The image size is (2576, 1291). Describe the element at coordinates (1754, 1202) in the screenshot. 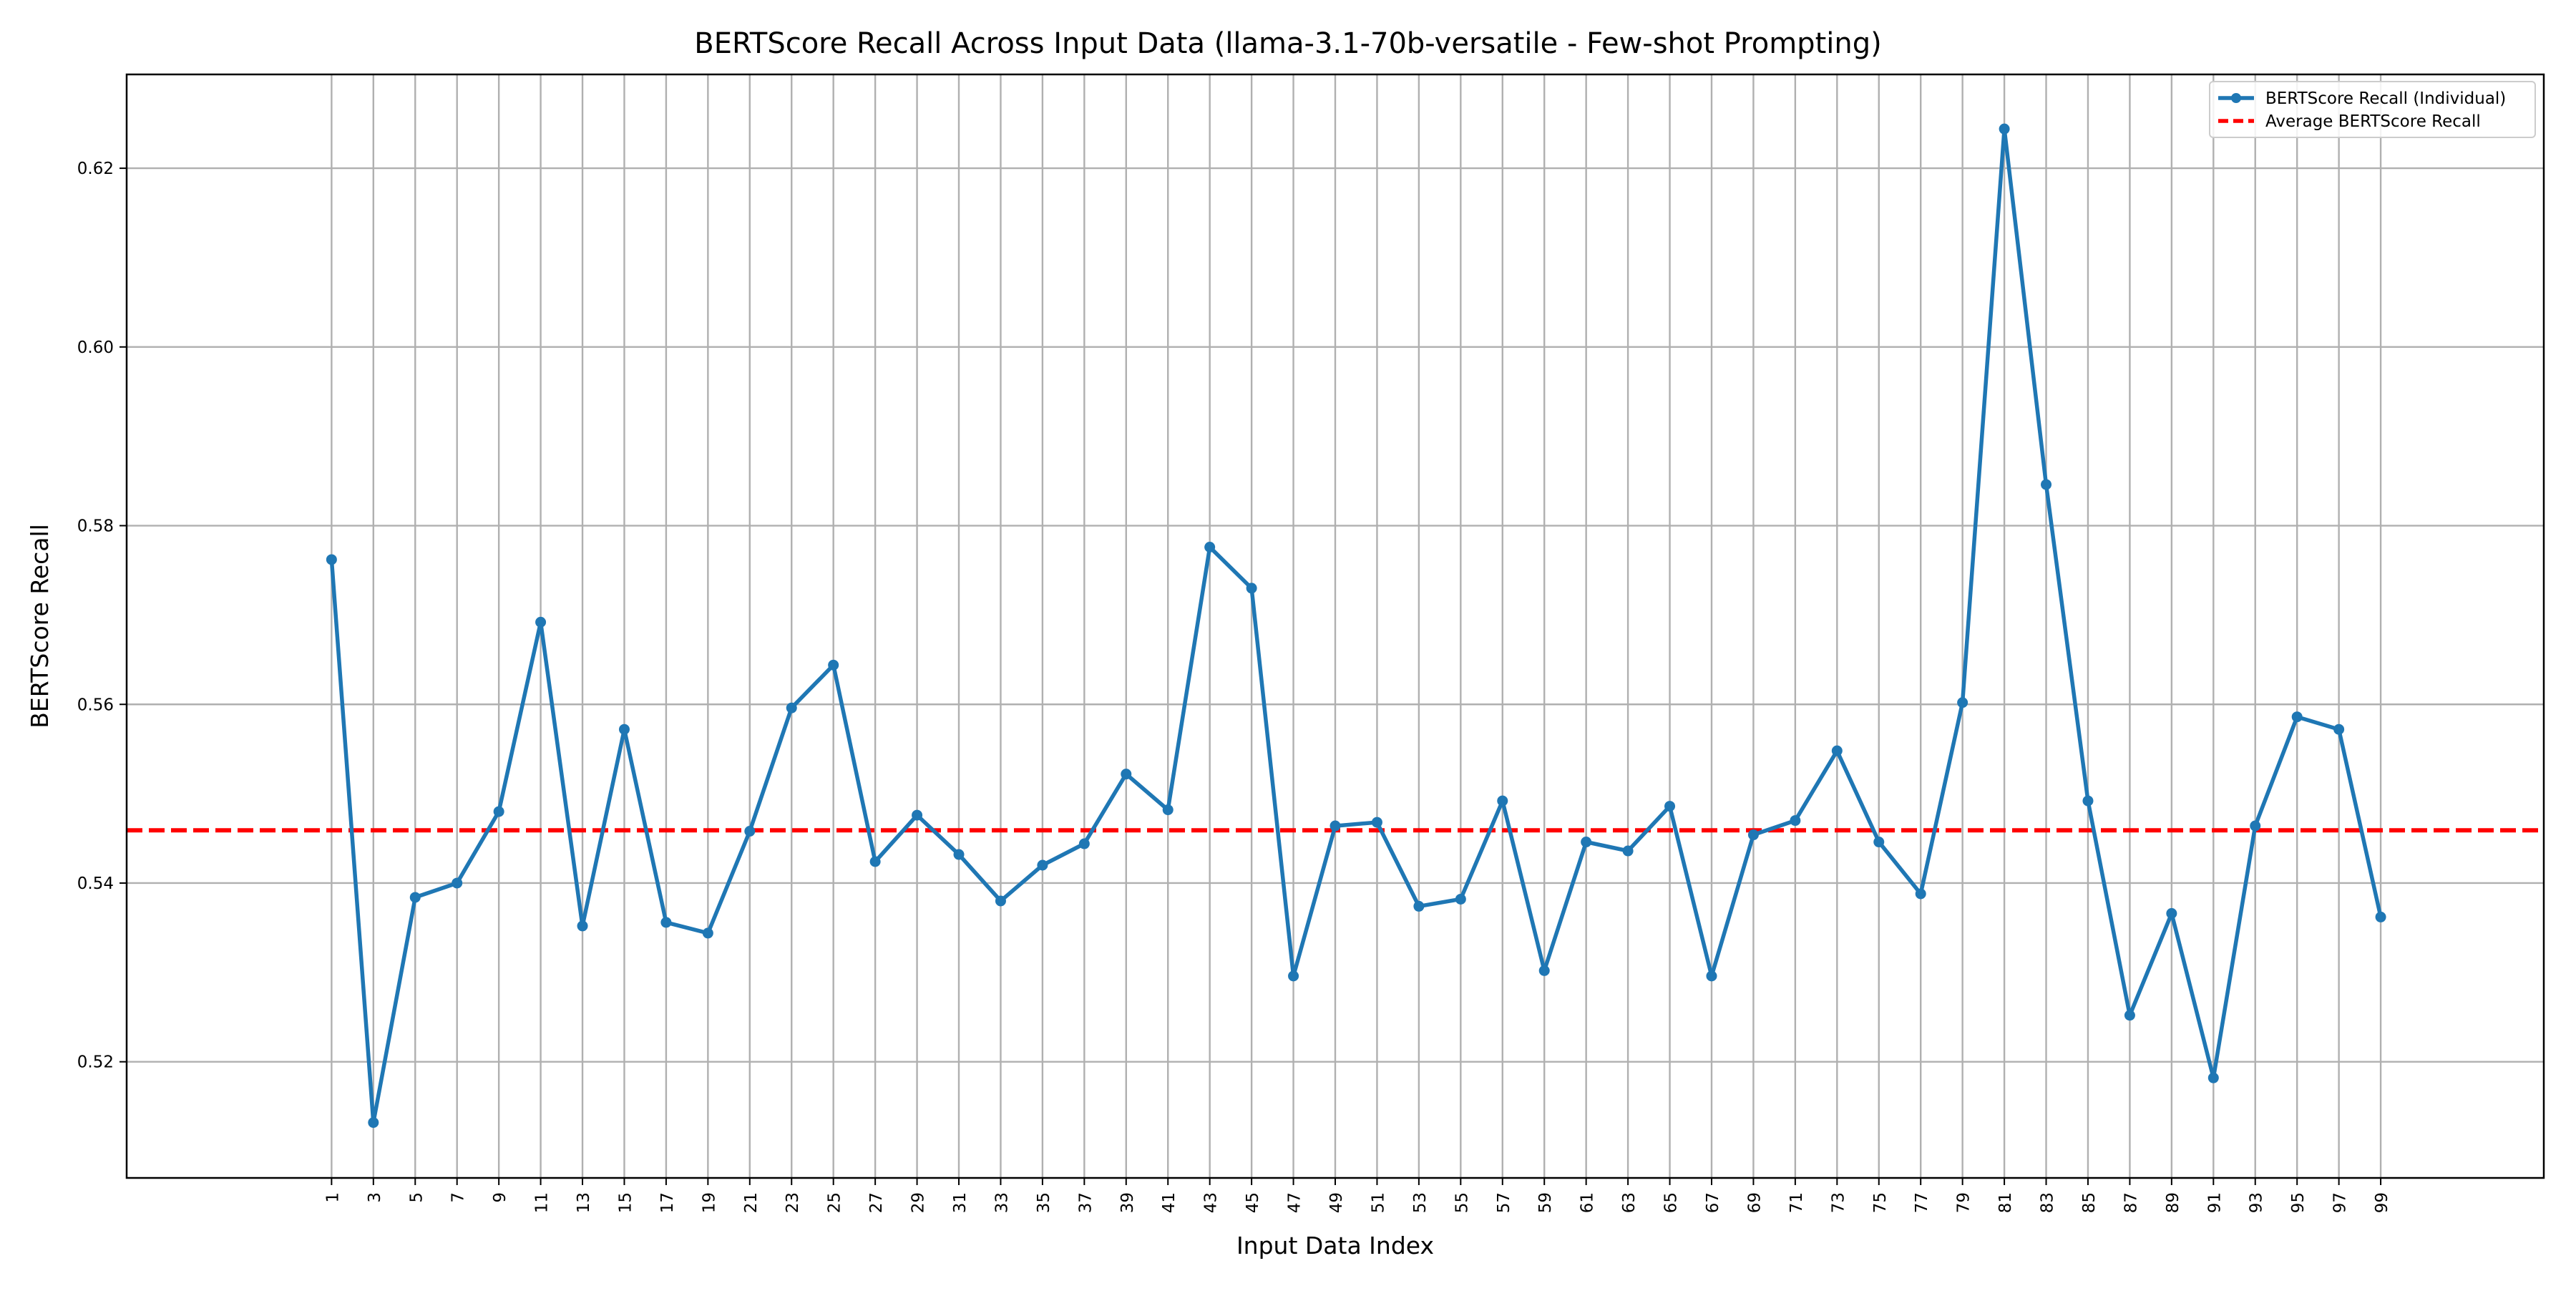

I see `x-tick-label: 69` at that location.